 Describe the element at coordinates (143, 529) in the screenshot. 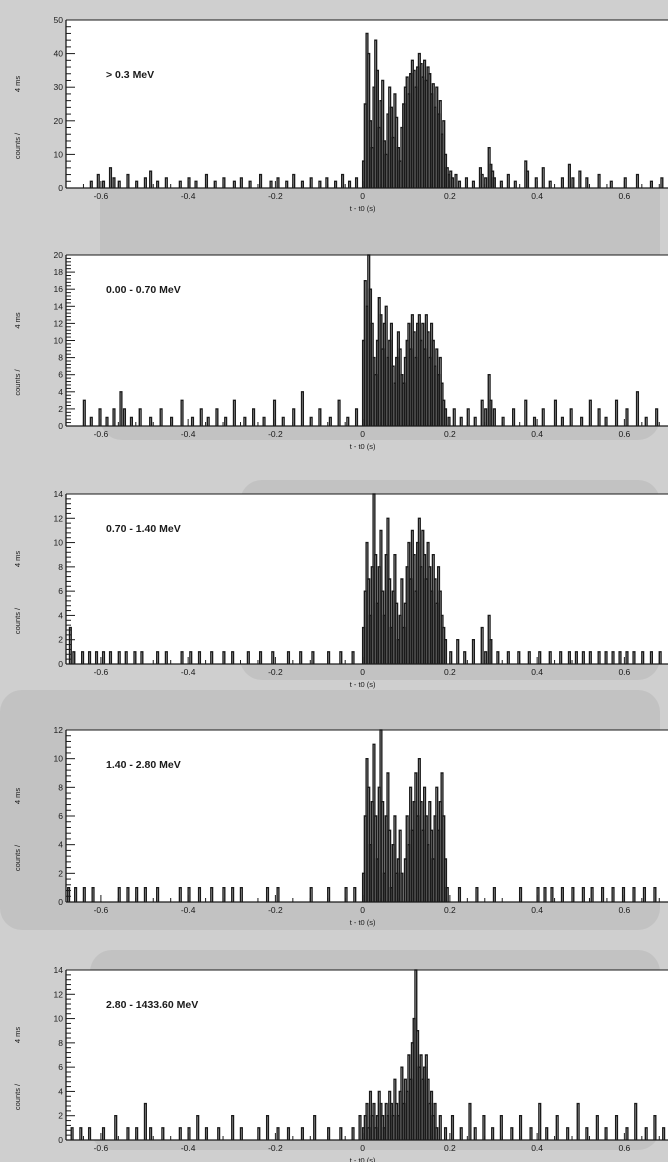

I see `panel-energy-label: 0.70 - 1.40 MeV` at that location.